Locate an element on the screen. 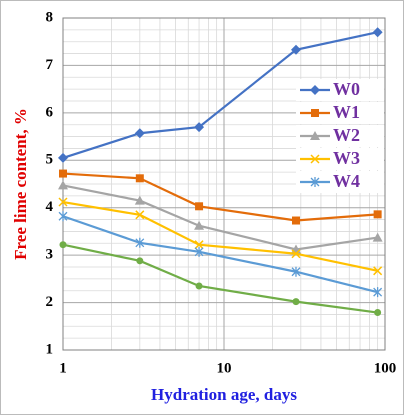 The width and height of the screenshot is (404, 415). x-axis-label: Hydration age, days is located at coordinates (224, 394).